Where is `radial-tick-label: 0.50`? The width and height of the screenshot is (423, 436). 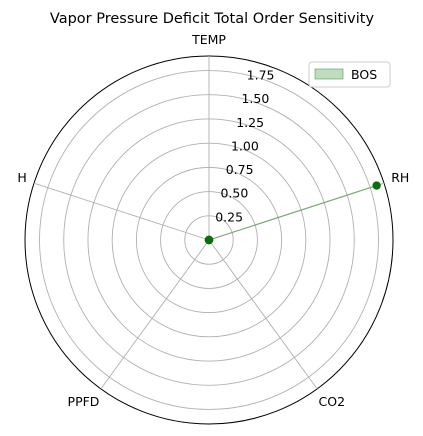 radial-tick-label: 0.50 is located at coordinates (234, 193).